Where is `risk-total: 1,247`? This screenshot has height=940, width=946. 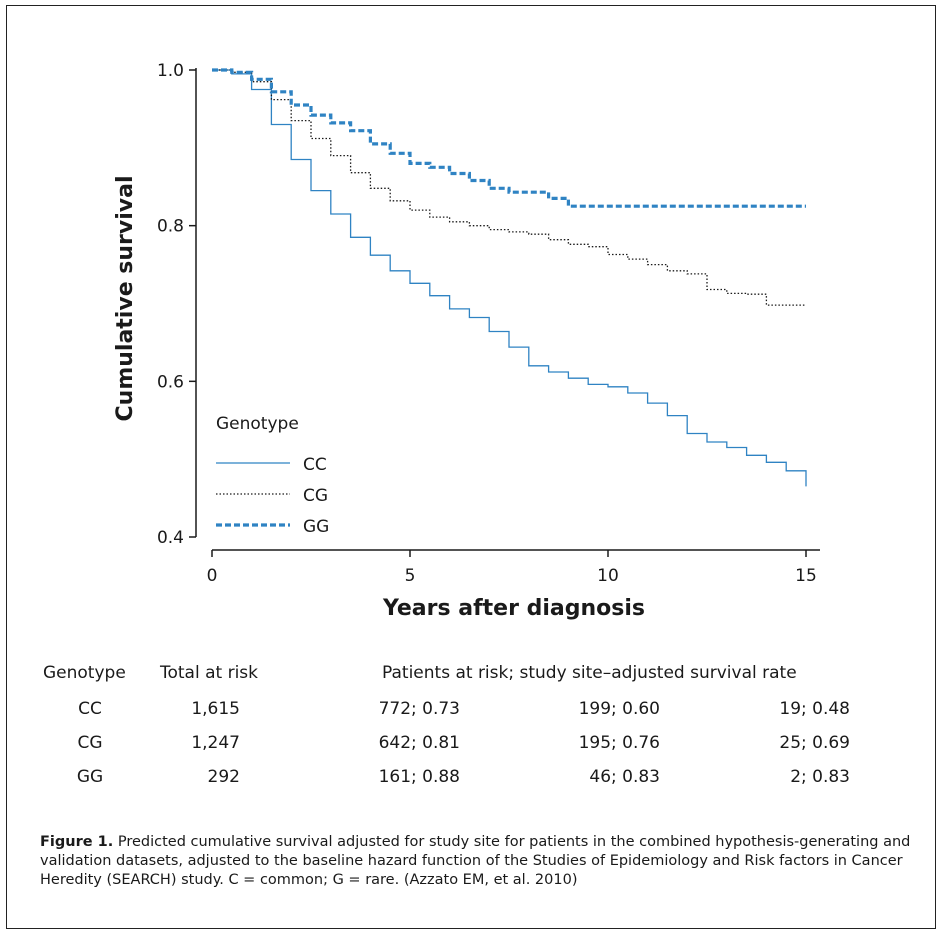
risk-total: 1,247 is located at coordinates (215, 743).